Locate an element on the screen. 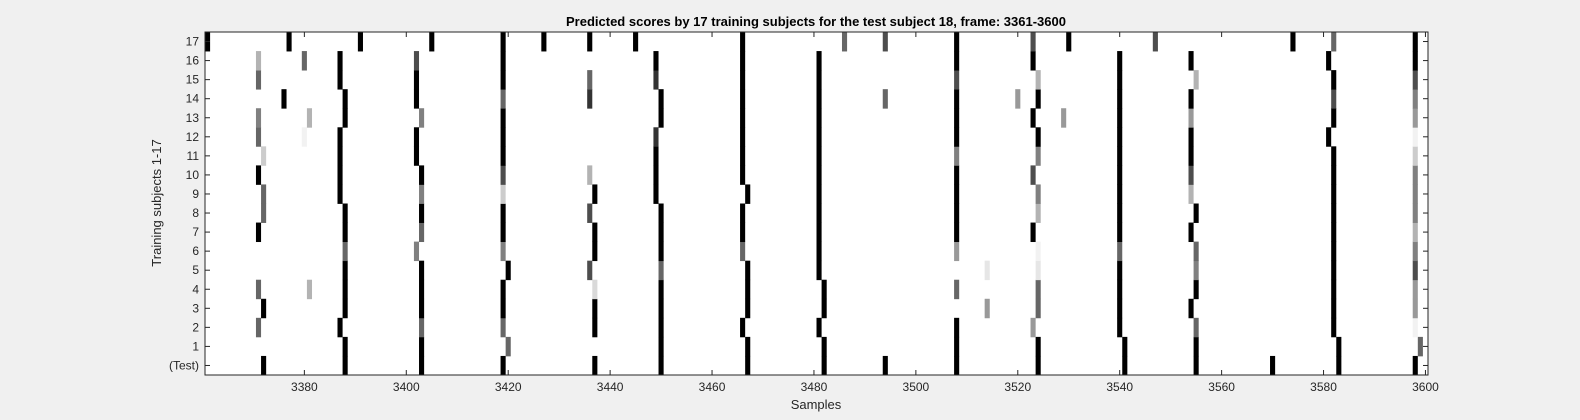 This screenshot has height=420, width=1580. x-tick-label: 3480 is located at coordinates (814, 387).